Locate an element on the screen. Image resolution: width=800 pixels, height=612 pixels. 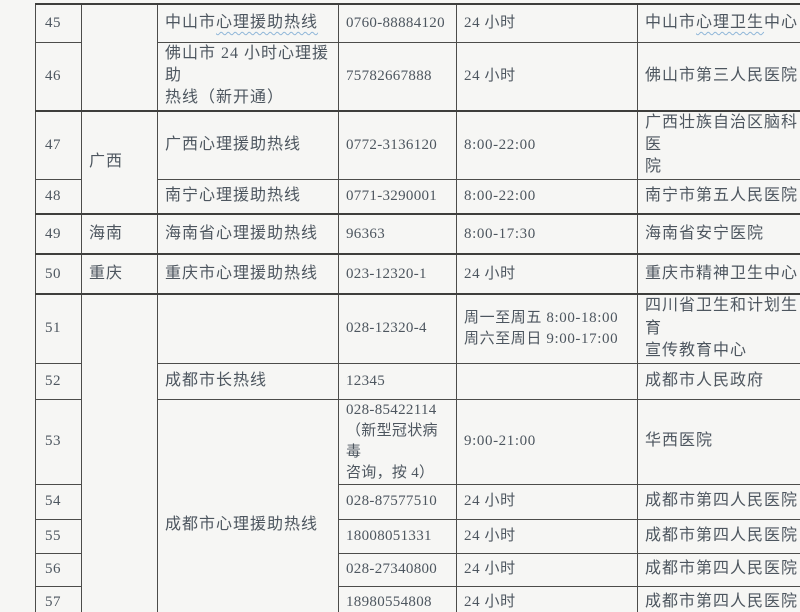
organization-cell: 华西医院 is located at coordinates (718, 441).